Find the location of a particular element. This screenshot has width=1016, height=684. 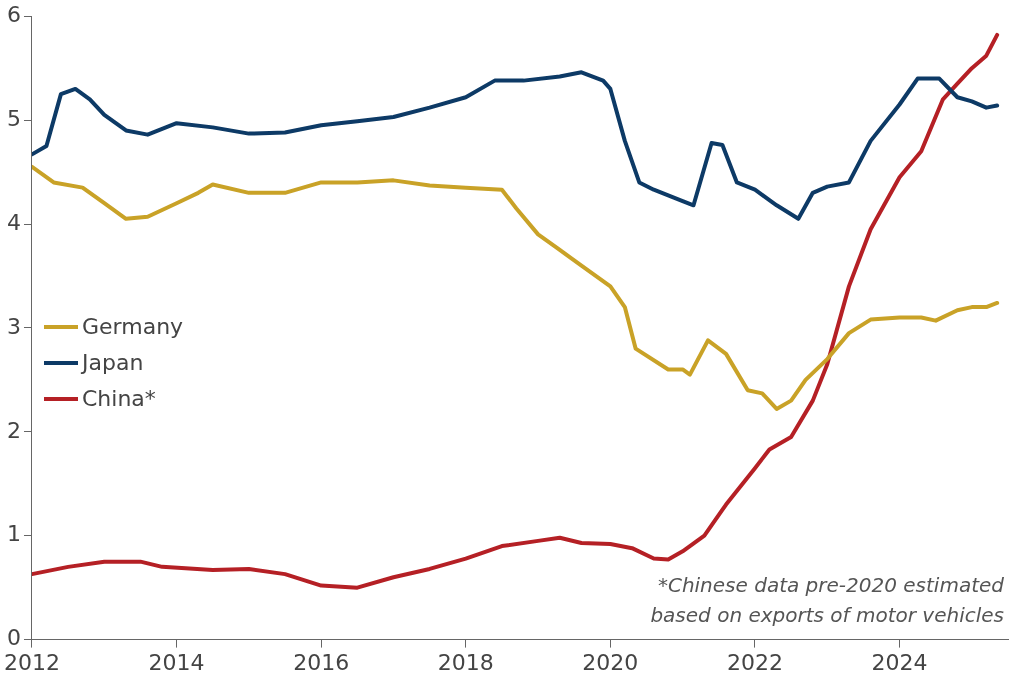

legend-label: Japan is located at coordinates (112, 363).